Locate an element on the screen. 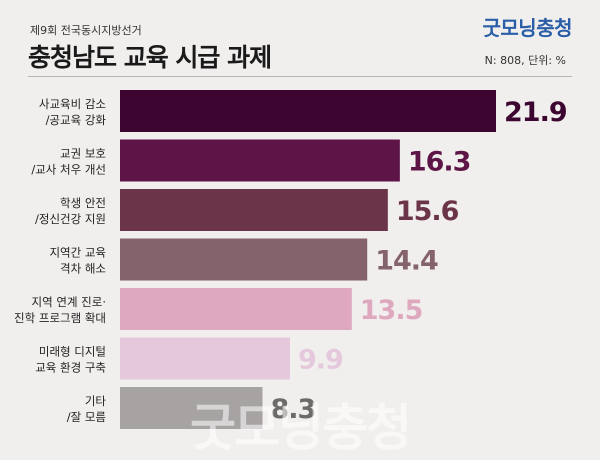 The image size is (600, 460). value-label-7: 8.3 is located at coordinates (293, 409).